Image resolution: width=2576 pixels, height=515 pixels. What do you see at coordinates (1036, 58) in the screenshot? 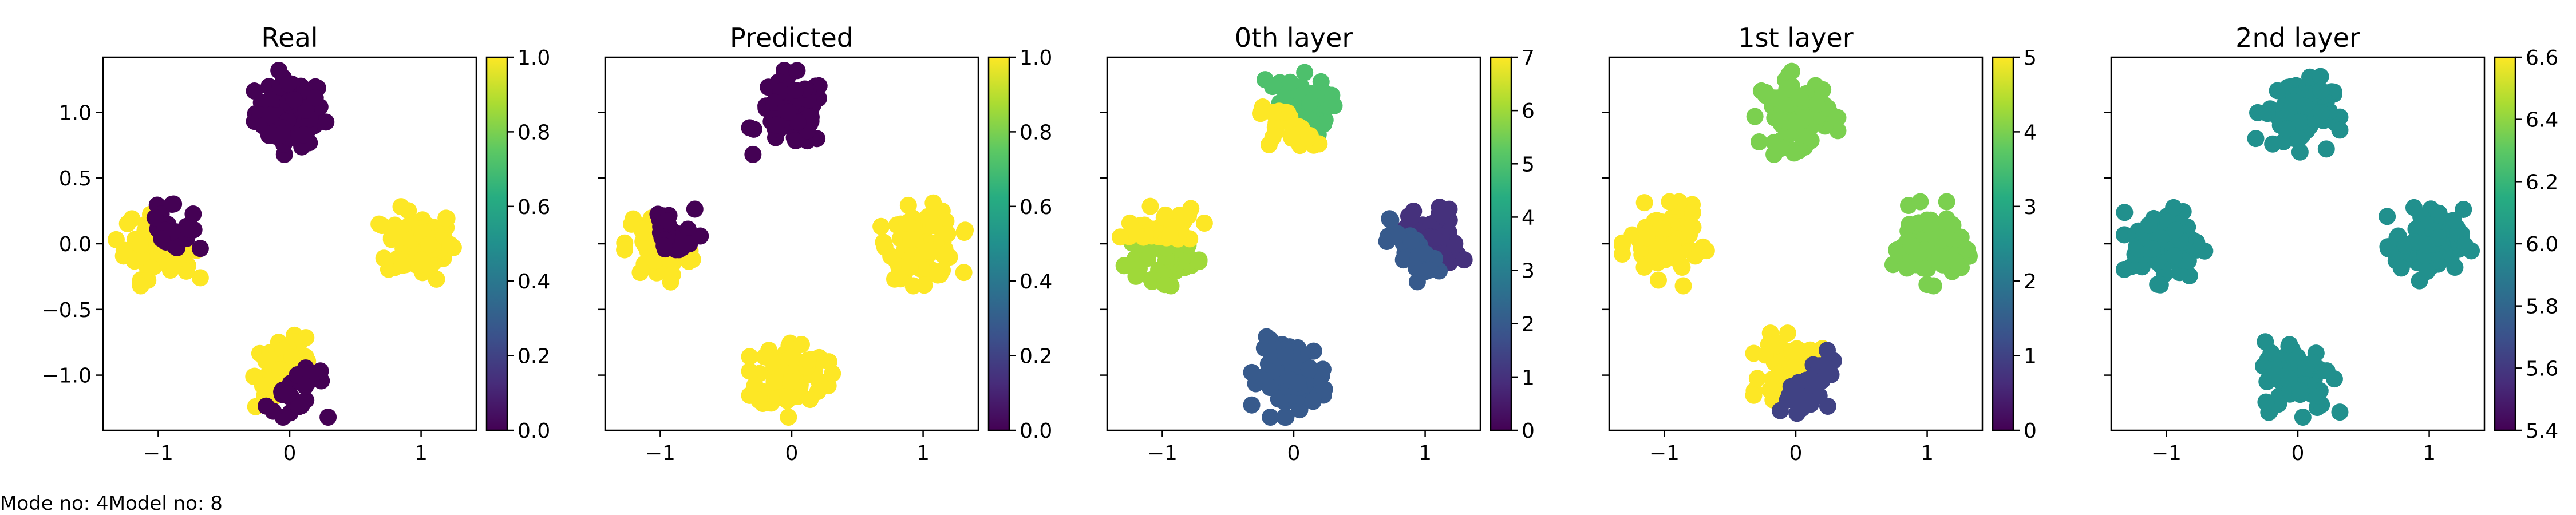
I see `colorbar-tick-label: 1.0` at bounding box center [1036, 58].